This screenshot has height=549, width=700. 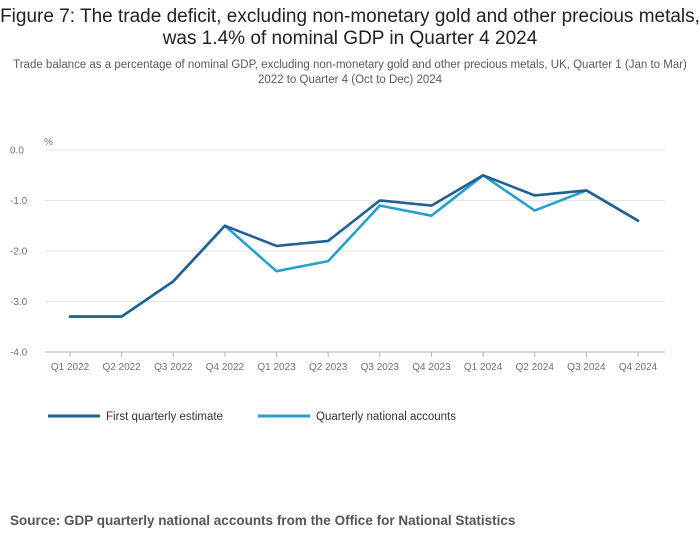 I want to click on x-tick-label: Q3 2023, so click(x=380, y=367).